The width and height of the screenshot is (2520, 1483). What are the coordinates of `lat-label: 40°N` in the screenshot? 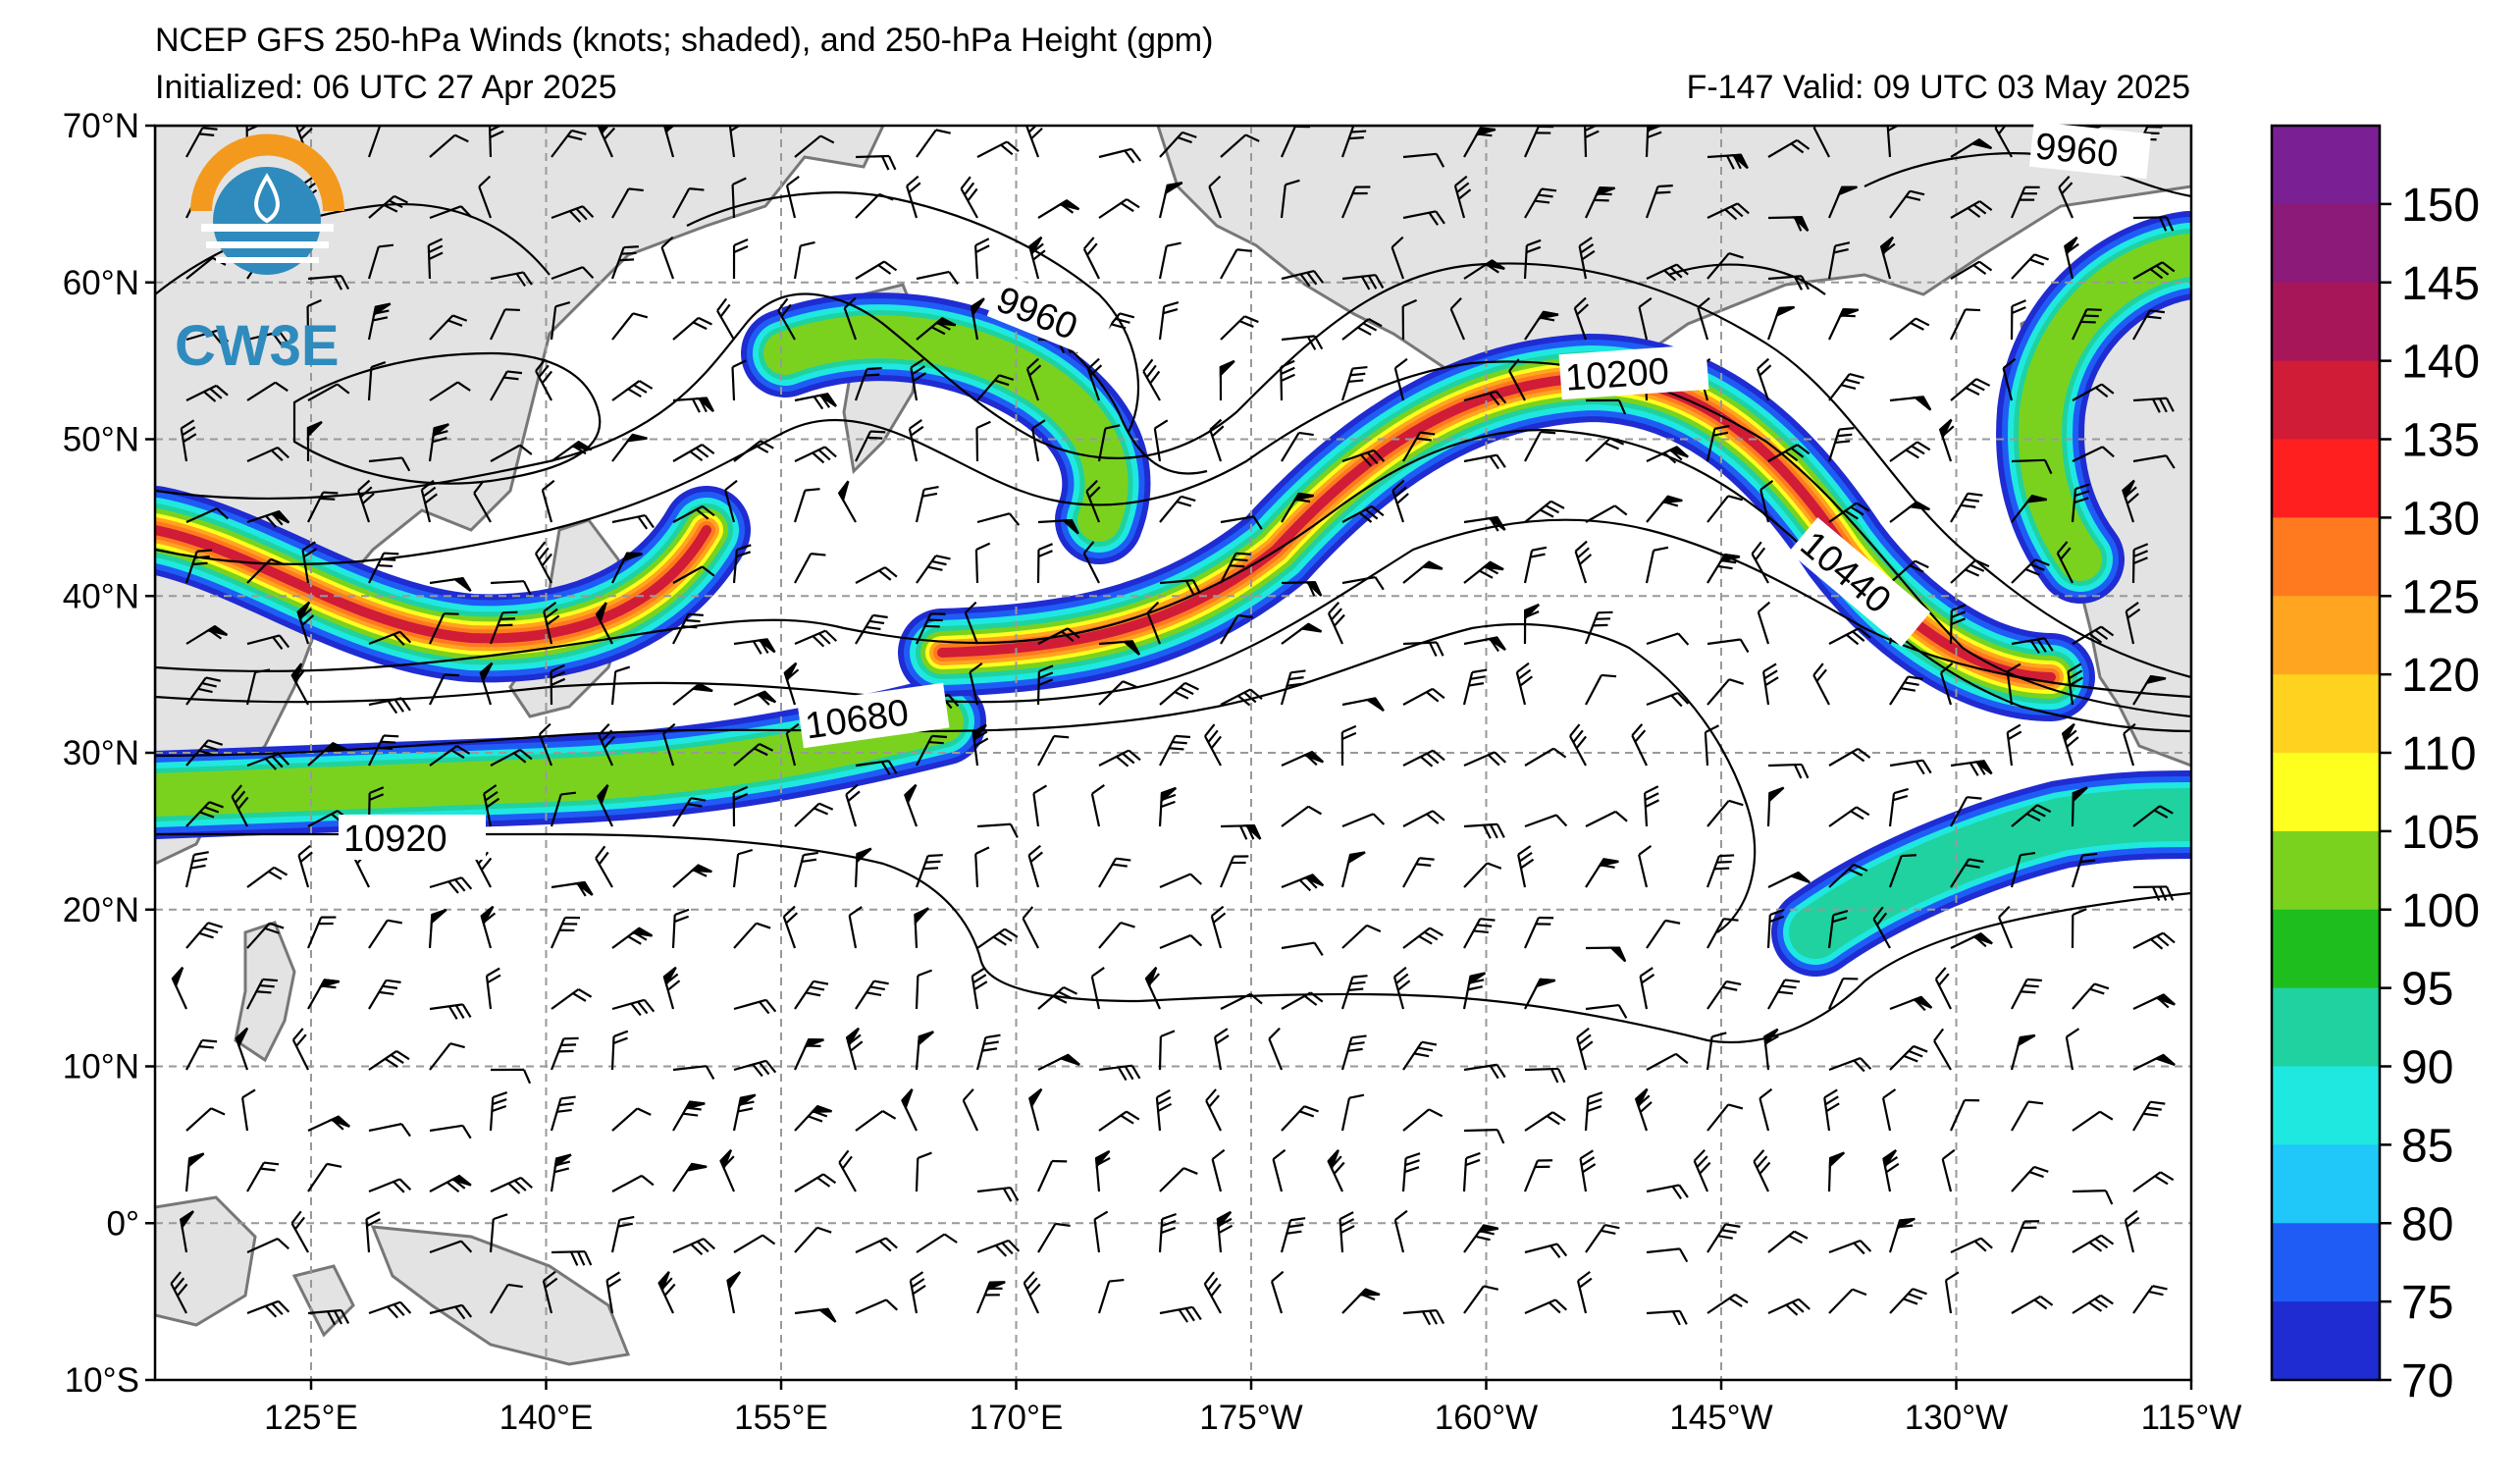 It's located at (101, 596).